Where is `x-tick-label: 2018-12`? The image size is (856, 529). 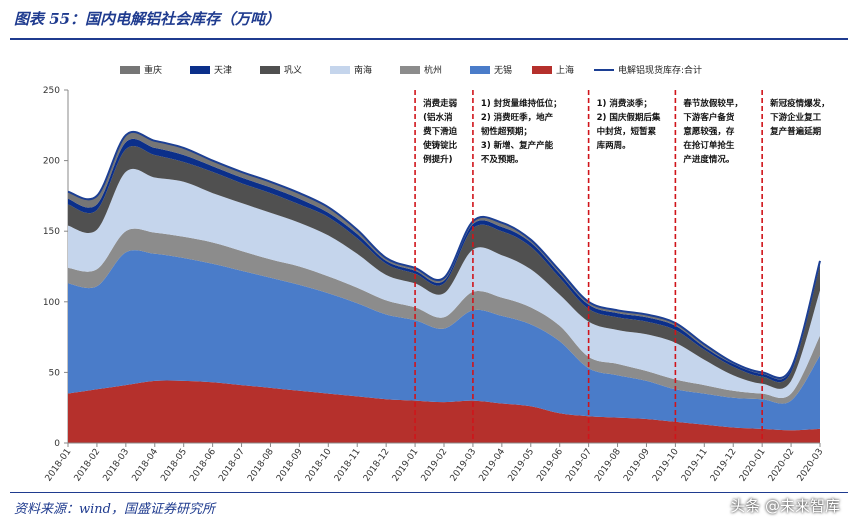 x-tick-label: 2018-12 is located at coordinates (377, 465).